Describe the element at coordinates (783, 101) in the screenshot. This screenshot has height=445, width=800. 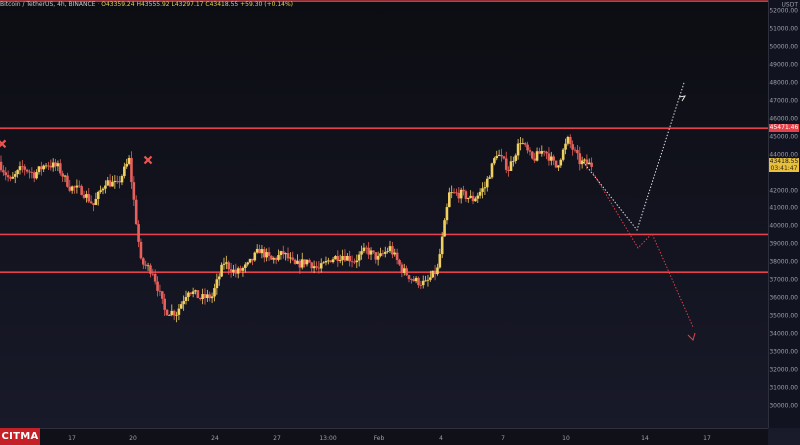
I see `price-tick: 47000.00` at that location.